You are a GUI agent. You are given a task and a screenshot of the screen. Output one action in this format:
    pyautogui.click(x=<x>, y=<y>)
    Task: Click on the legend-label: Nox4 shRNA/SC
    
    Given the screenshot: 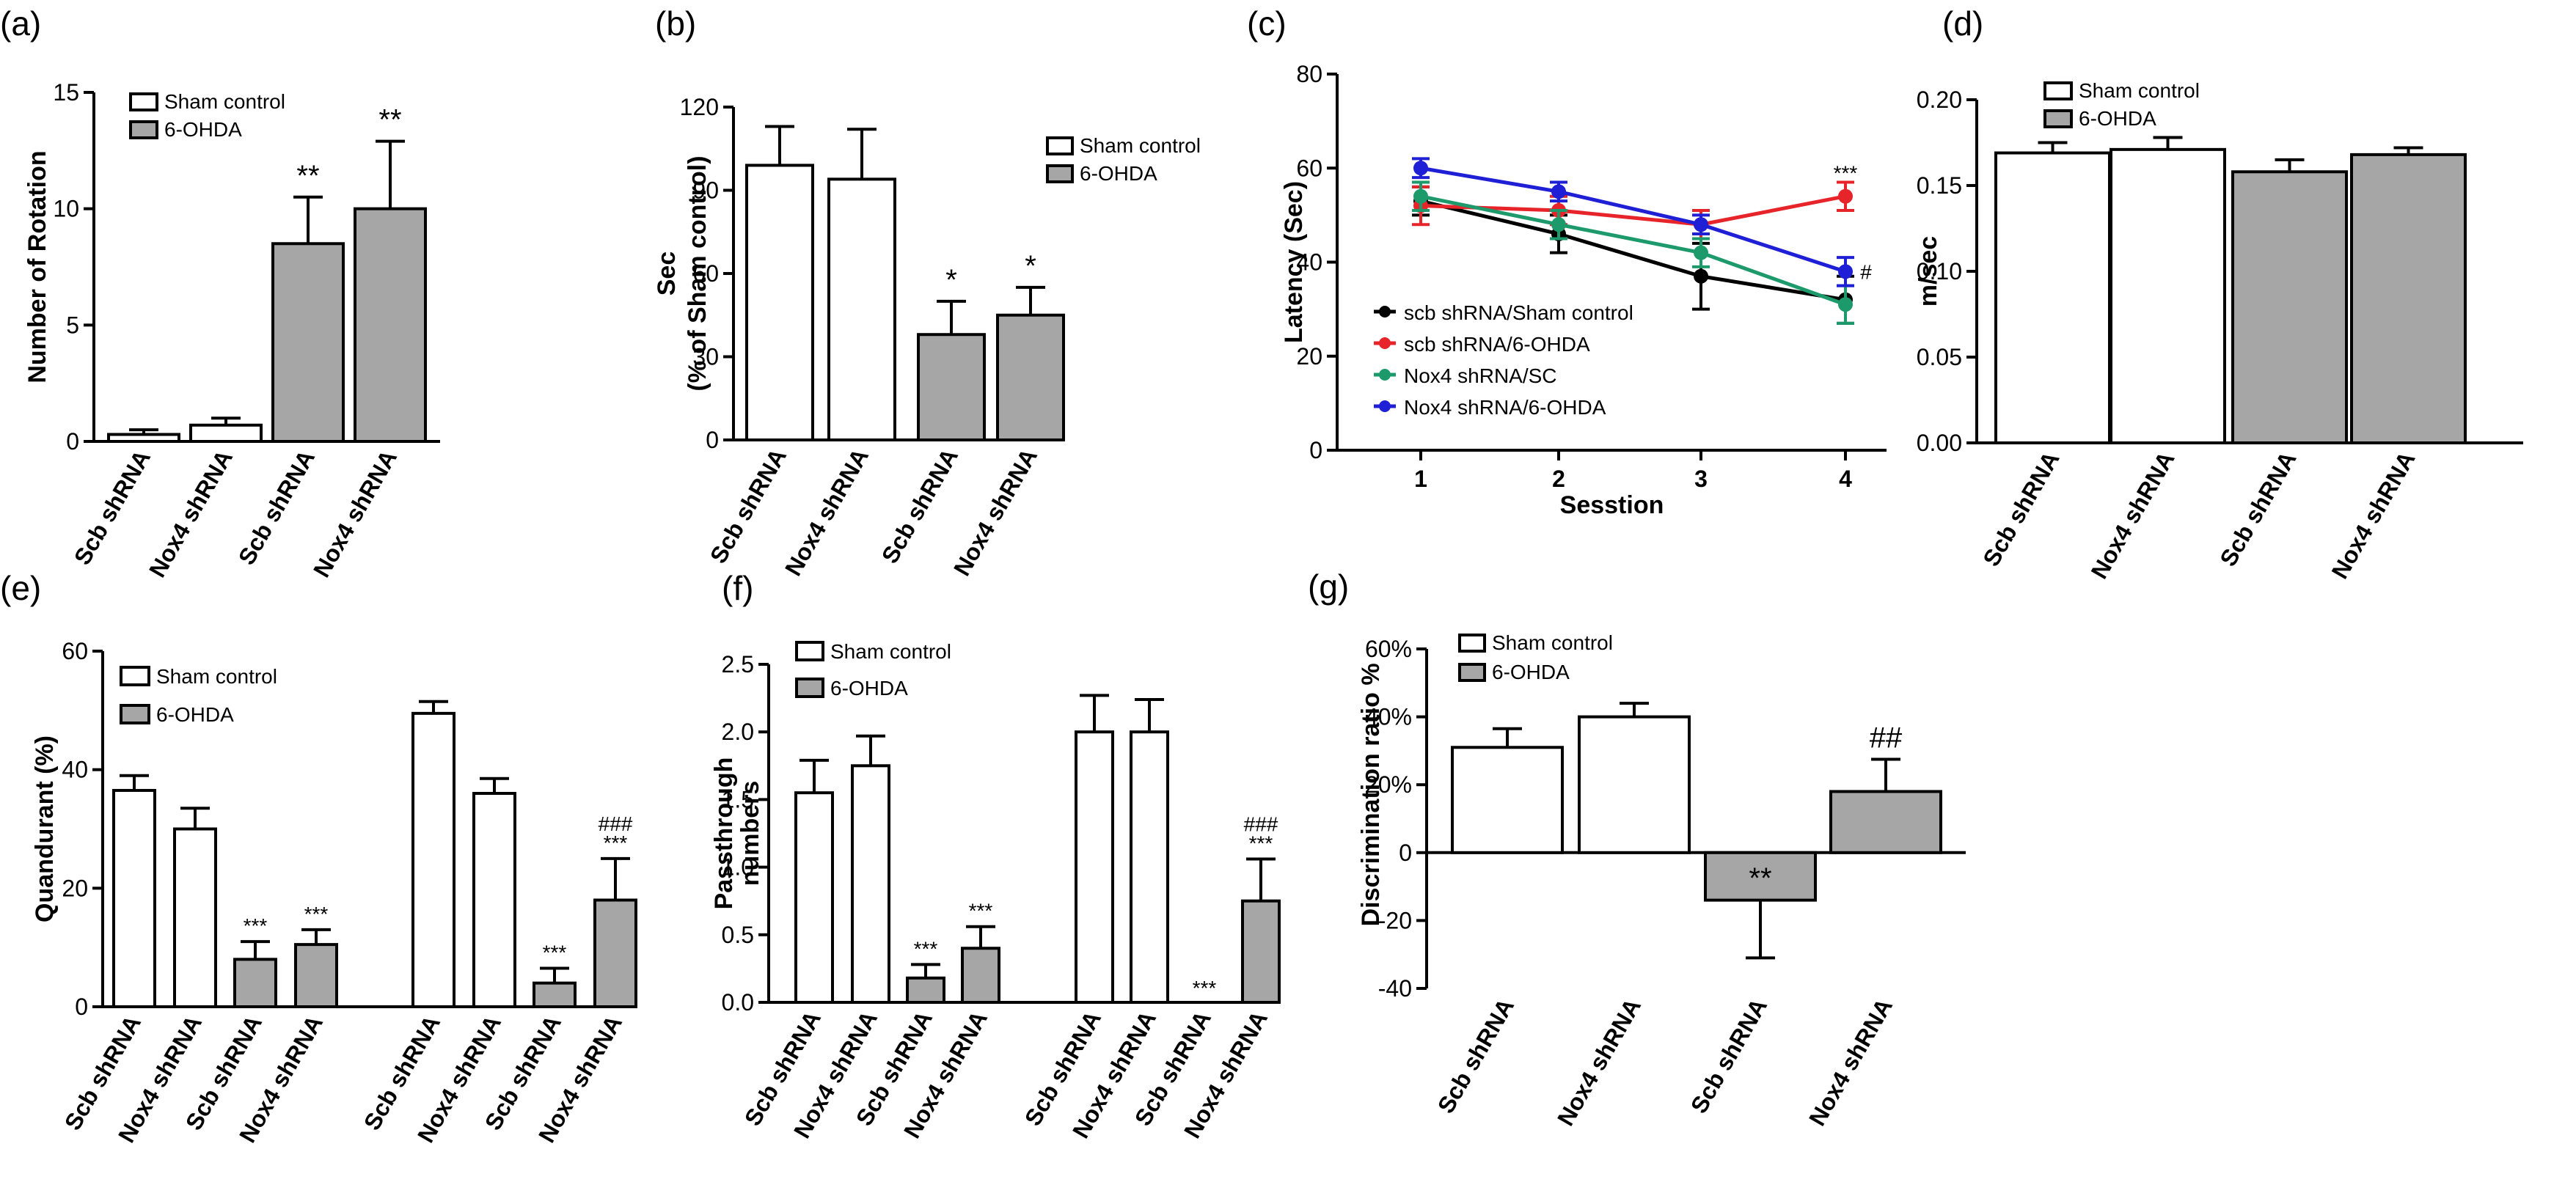 What is the action you would take?
    pyautogui.click(x=1480, y=375)
    